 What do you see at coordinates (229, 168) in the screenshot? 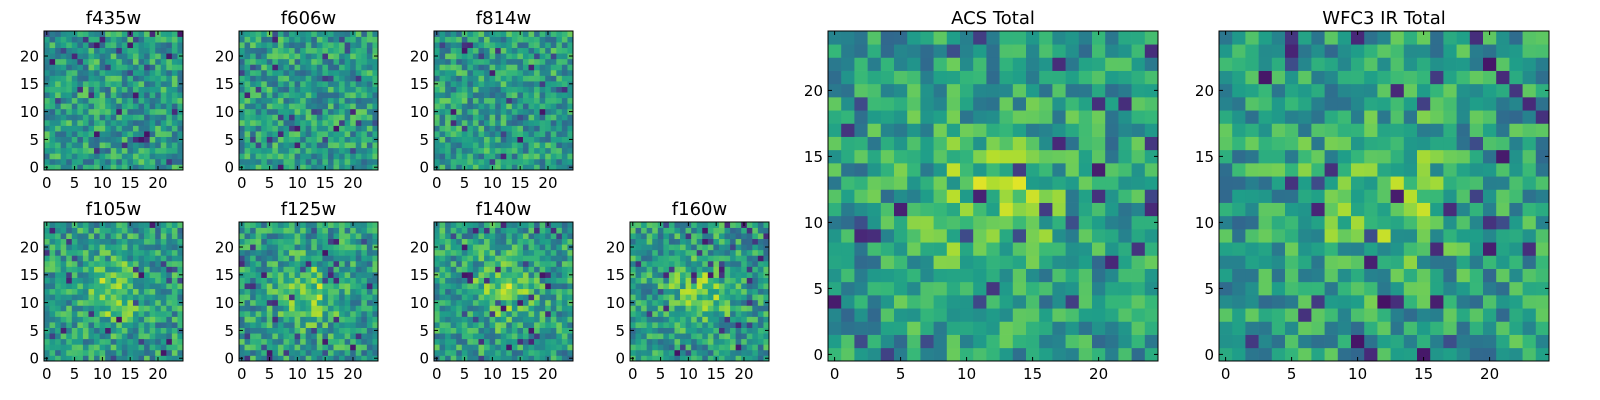
I see `y-tick-label: 0` at bounding box center [229, 168].